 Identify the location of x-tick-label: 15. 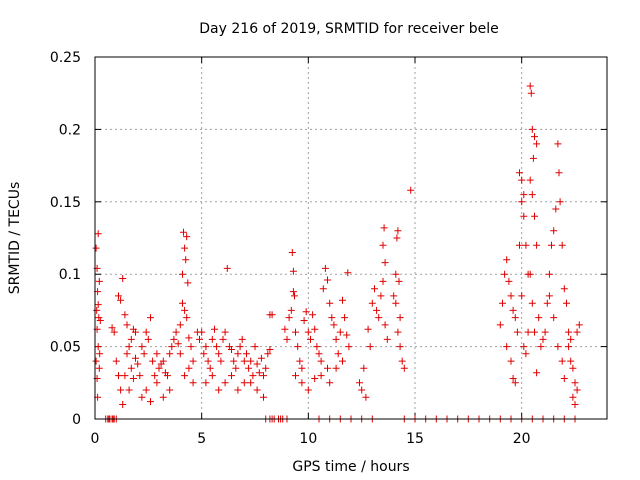
(415, 439).